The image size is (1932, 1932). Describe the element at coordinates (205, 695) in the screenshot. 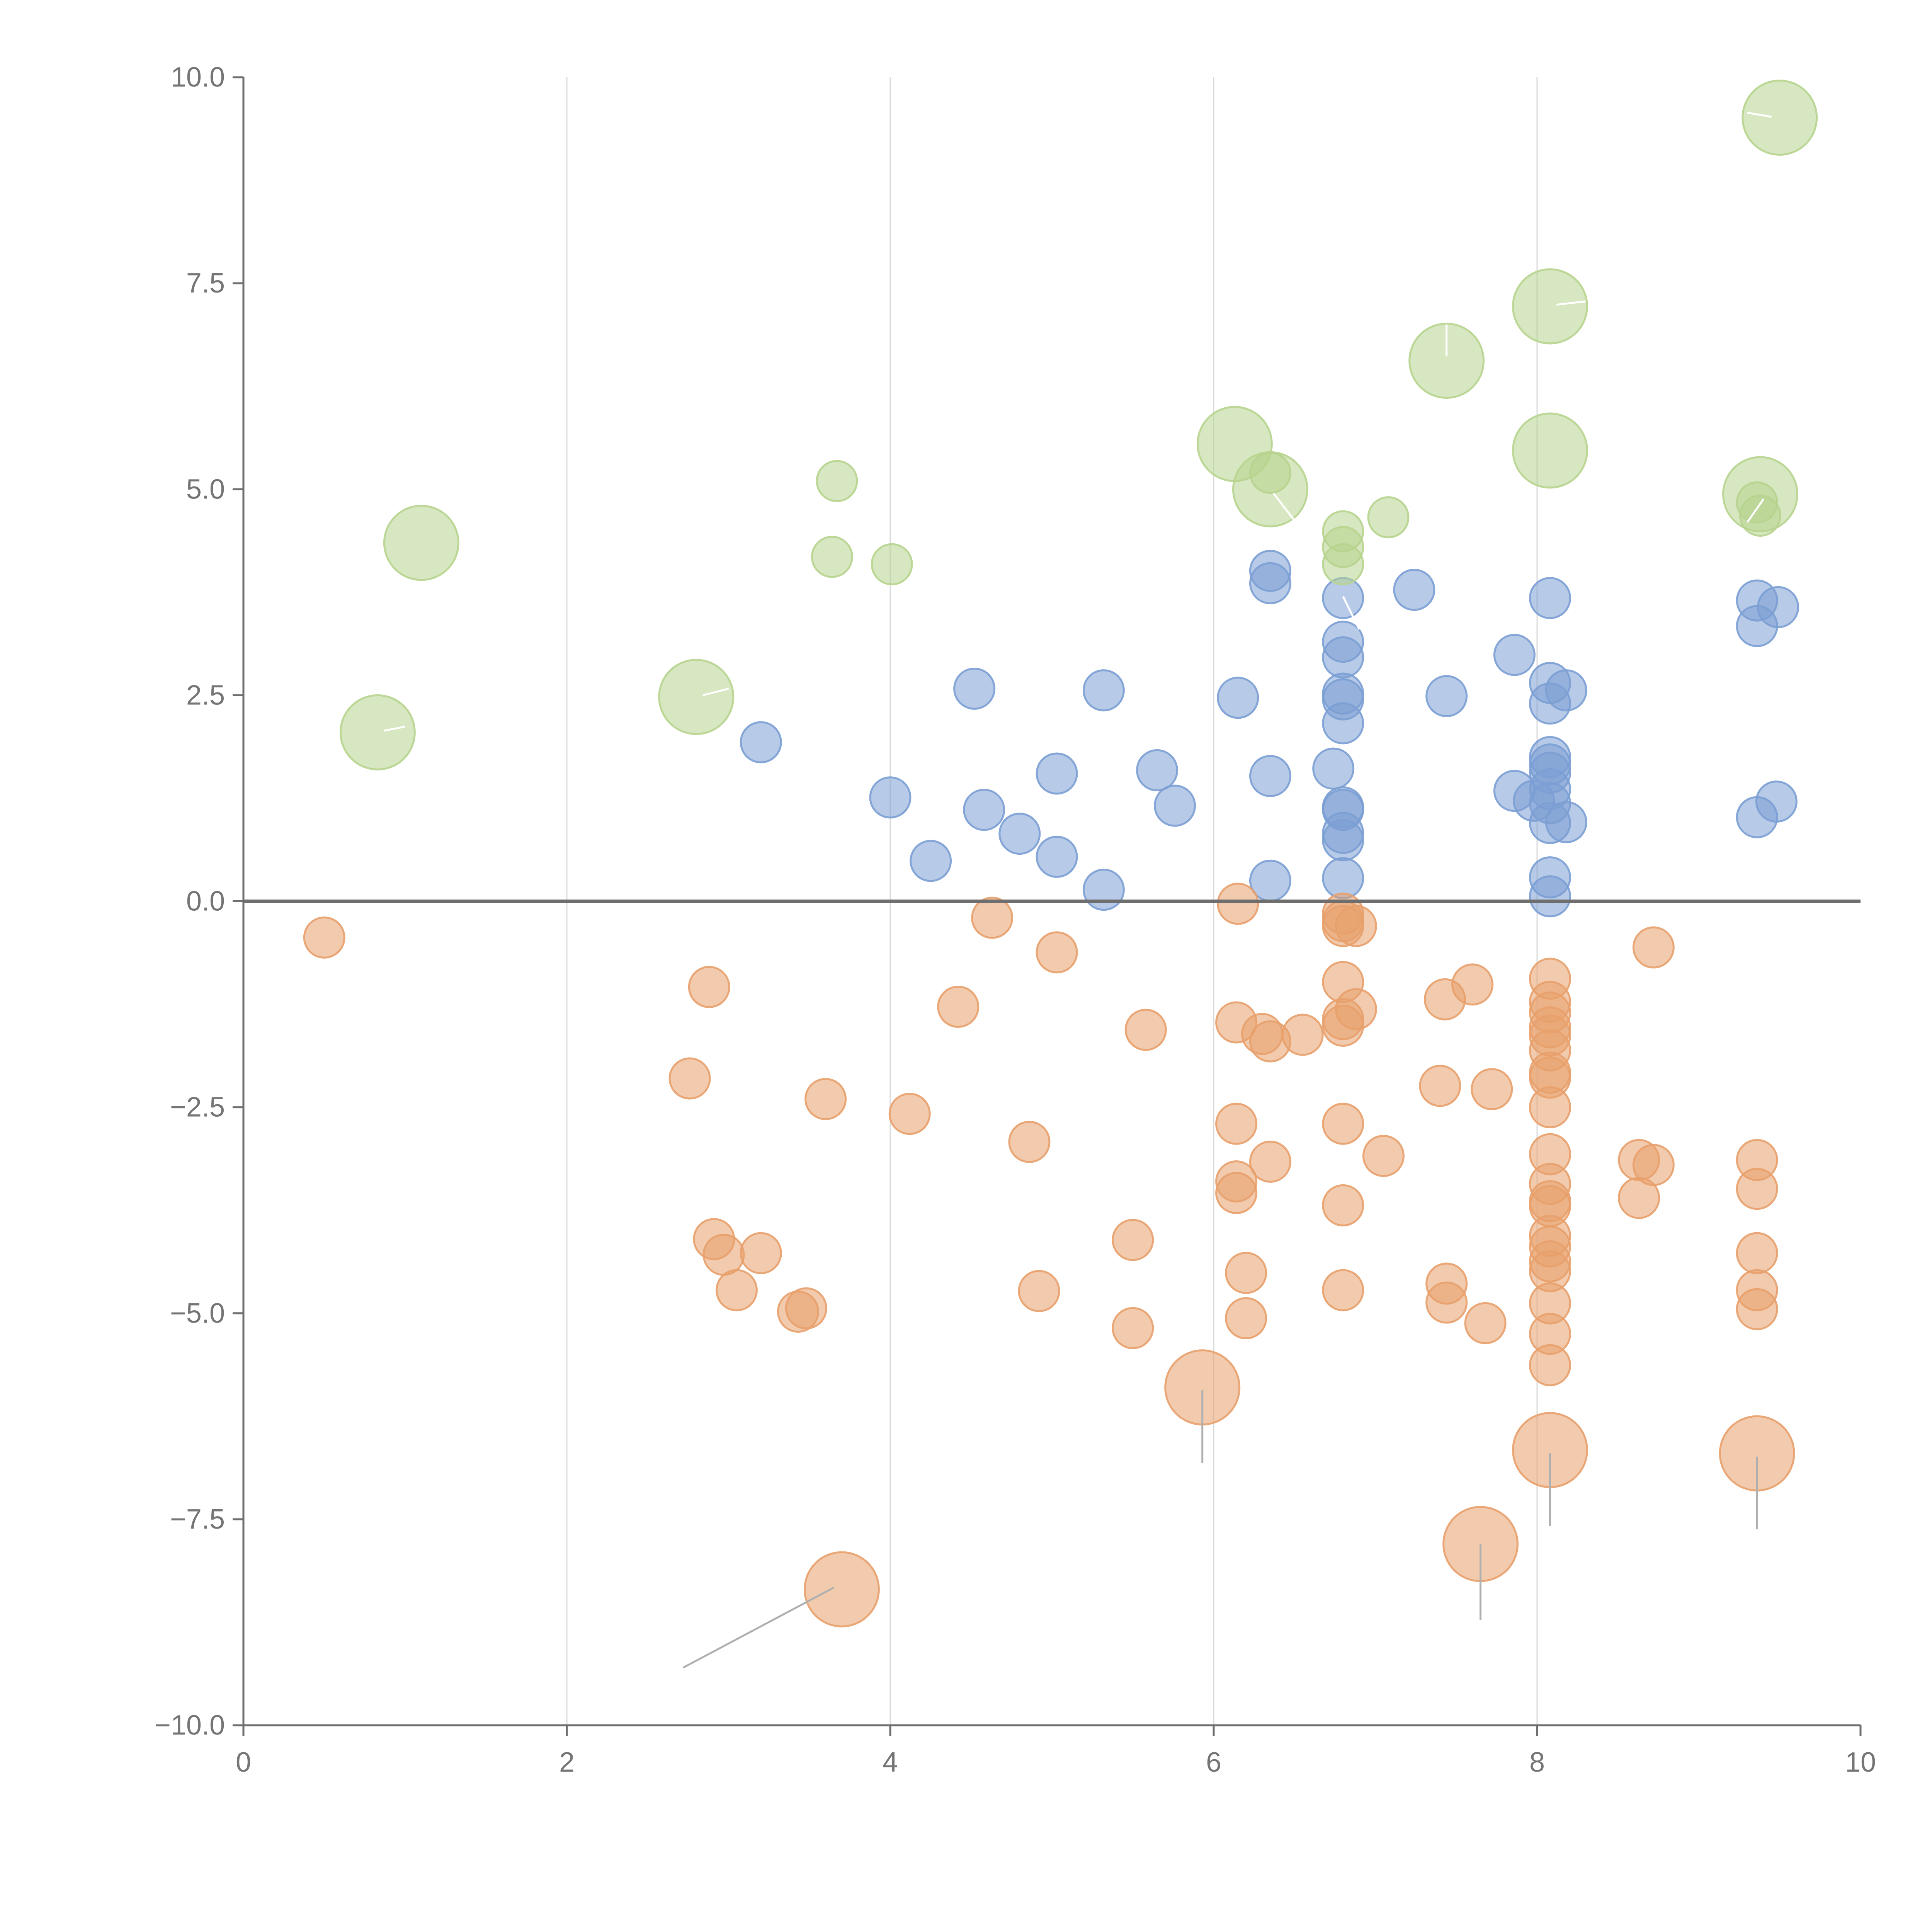

I see `y-tick-label: 2.5` at that location.